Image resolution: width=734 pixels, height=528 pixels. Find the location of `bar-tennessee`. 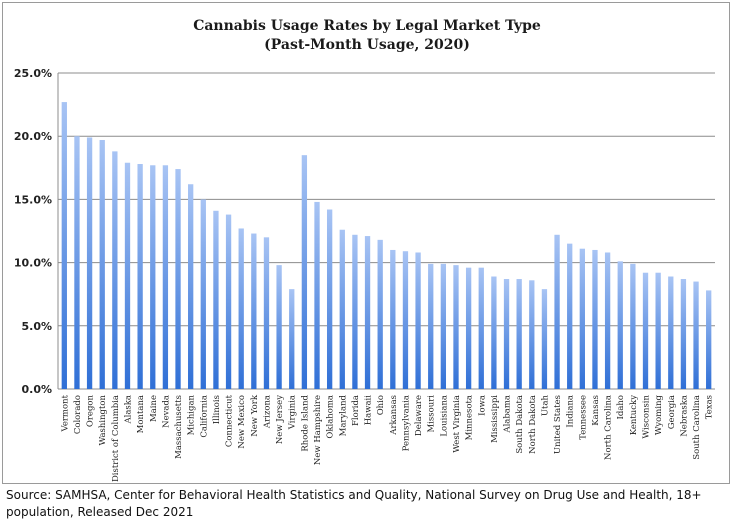

bar-tennessee is located at coordinates (582, 318).